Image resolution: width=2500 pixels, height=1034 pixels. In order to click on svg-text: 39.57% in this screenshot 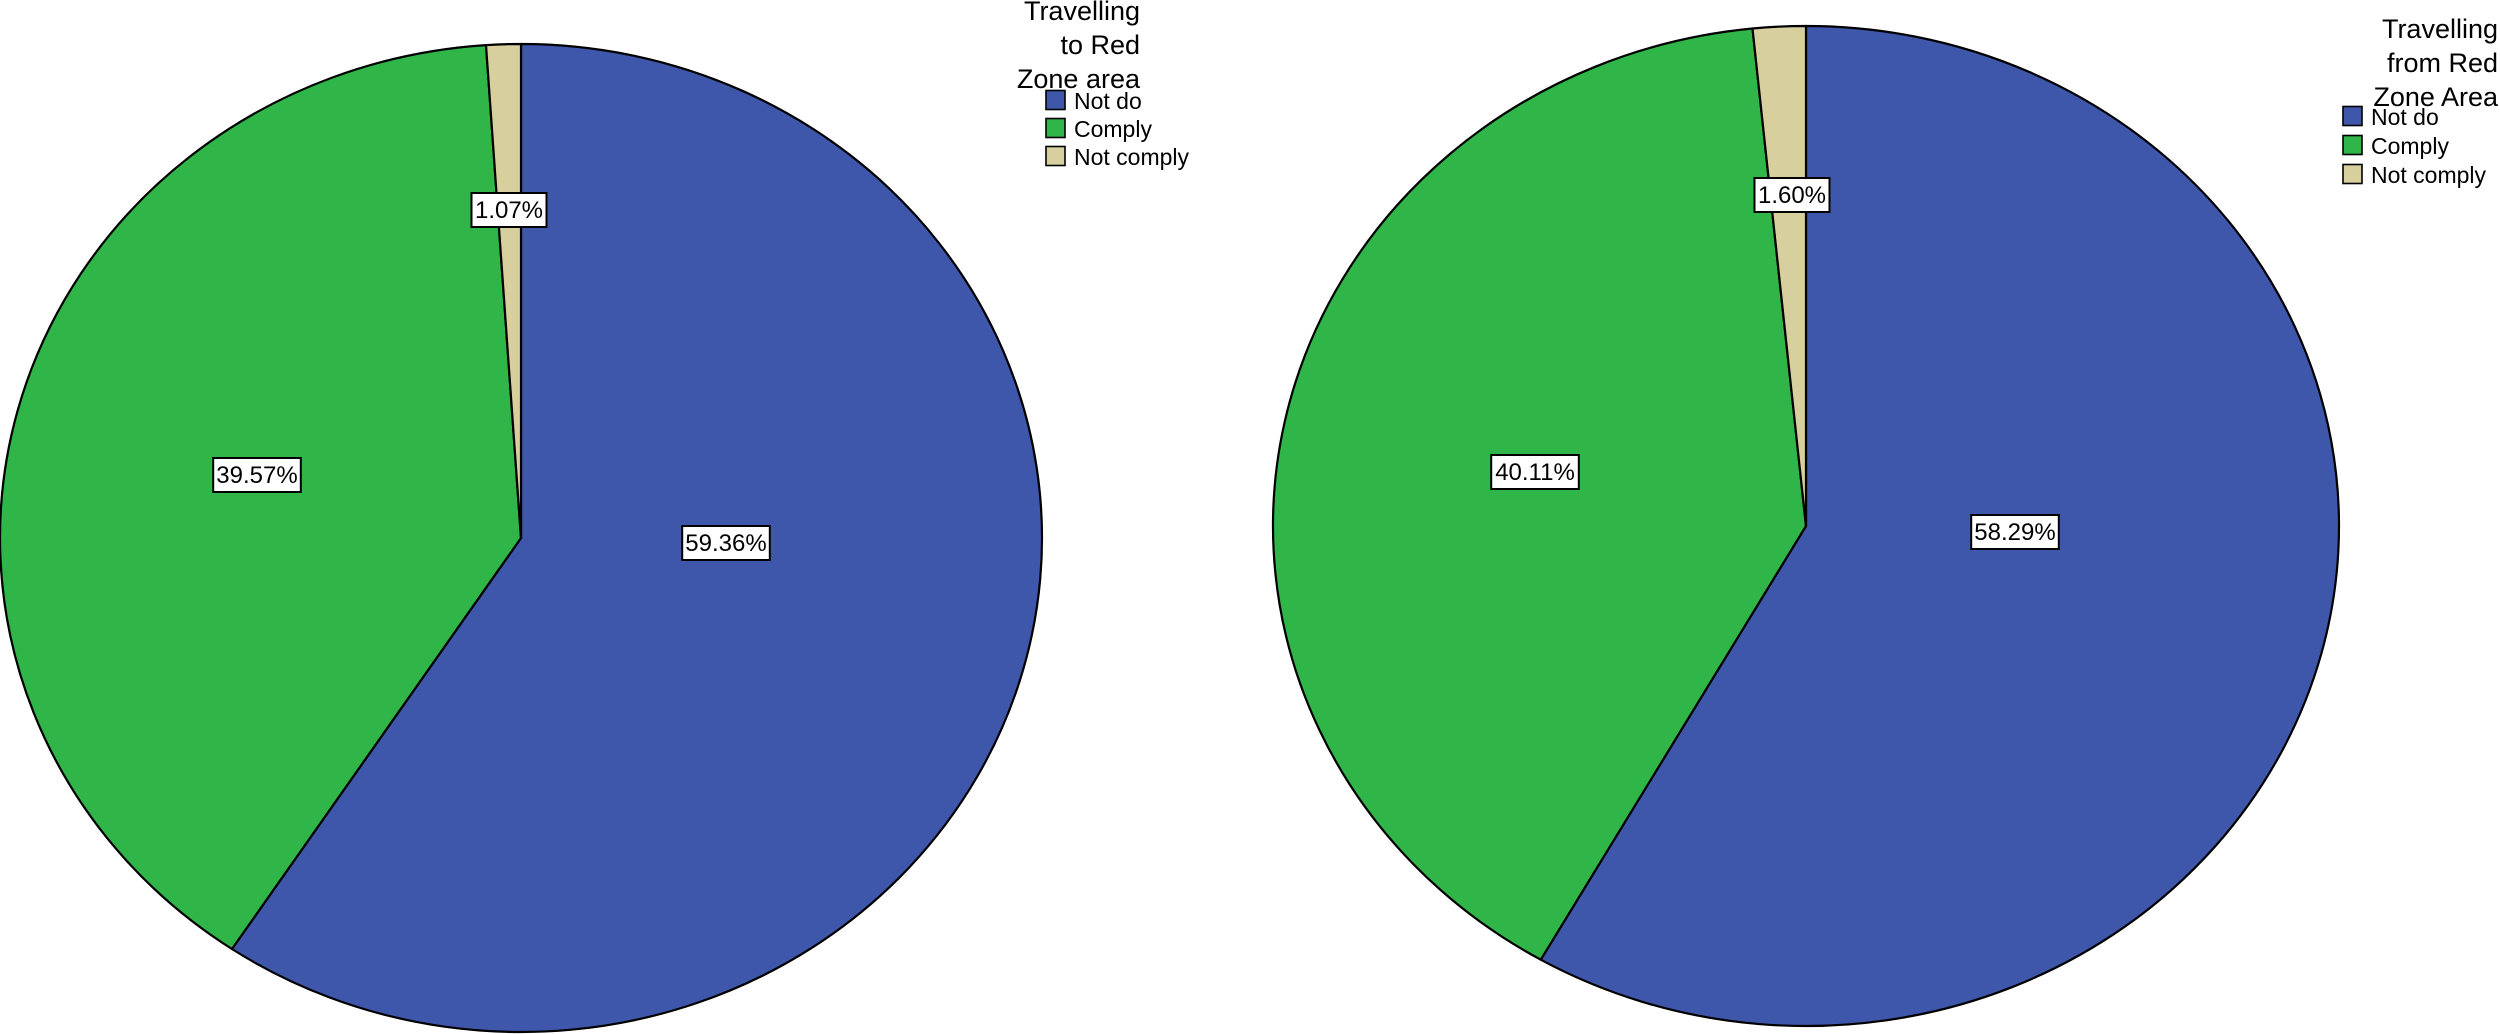, I will do `click(256, 475)`.